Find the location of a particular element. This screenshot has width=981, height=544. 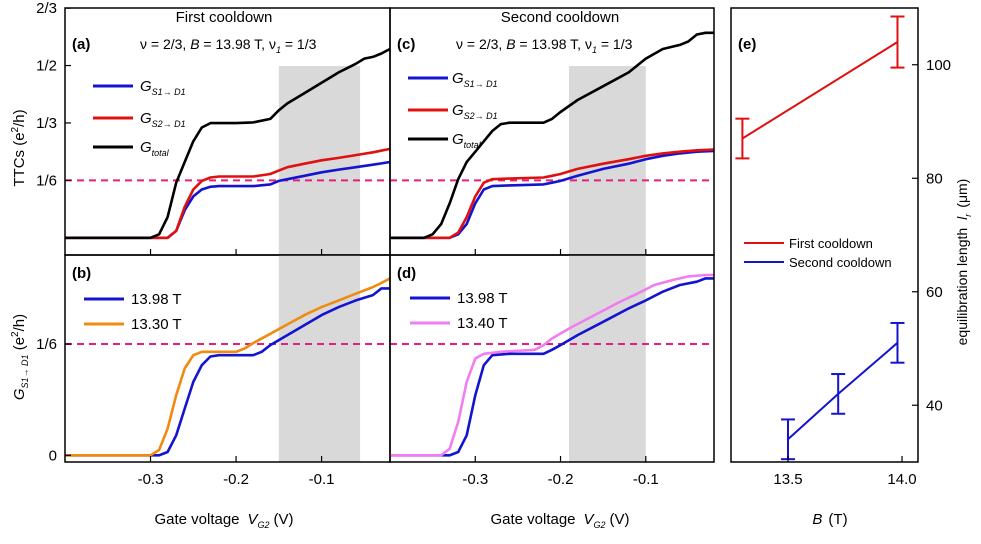

legend-c-g3: G is located at coordinates (458, 139).